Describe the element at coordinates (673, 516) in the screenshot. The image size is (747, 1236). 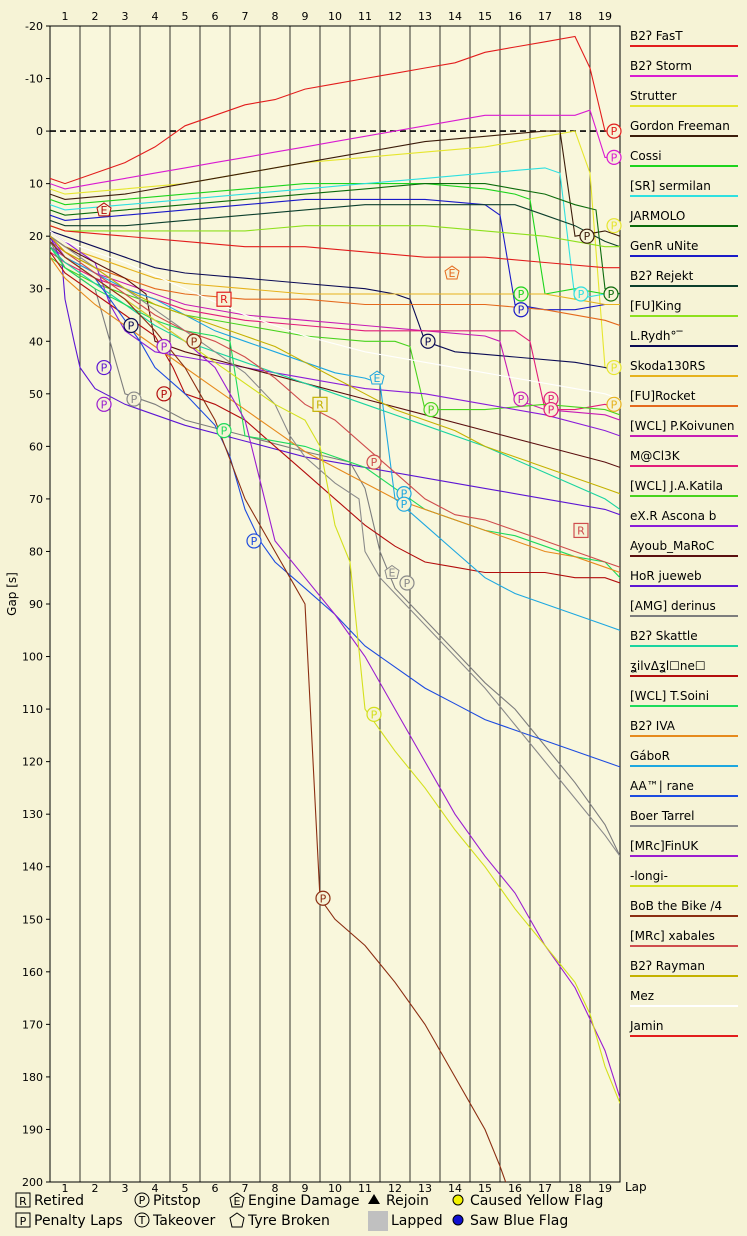
I see `legend-entry-name: eX.R Ascona b` at that location.